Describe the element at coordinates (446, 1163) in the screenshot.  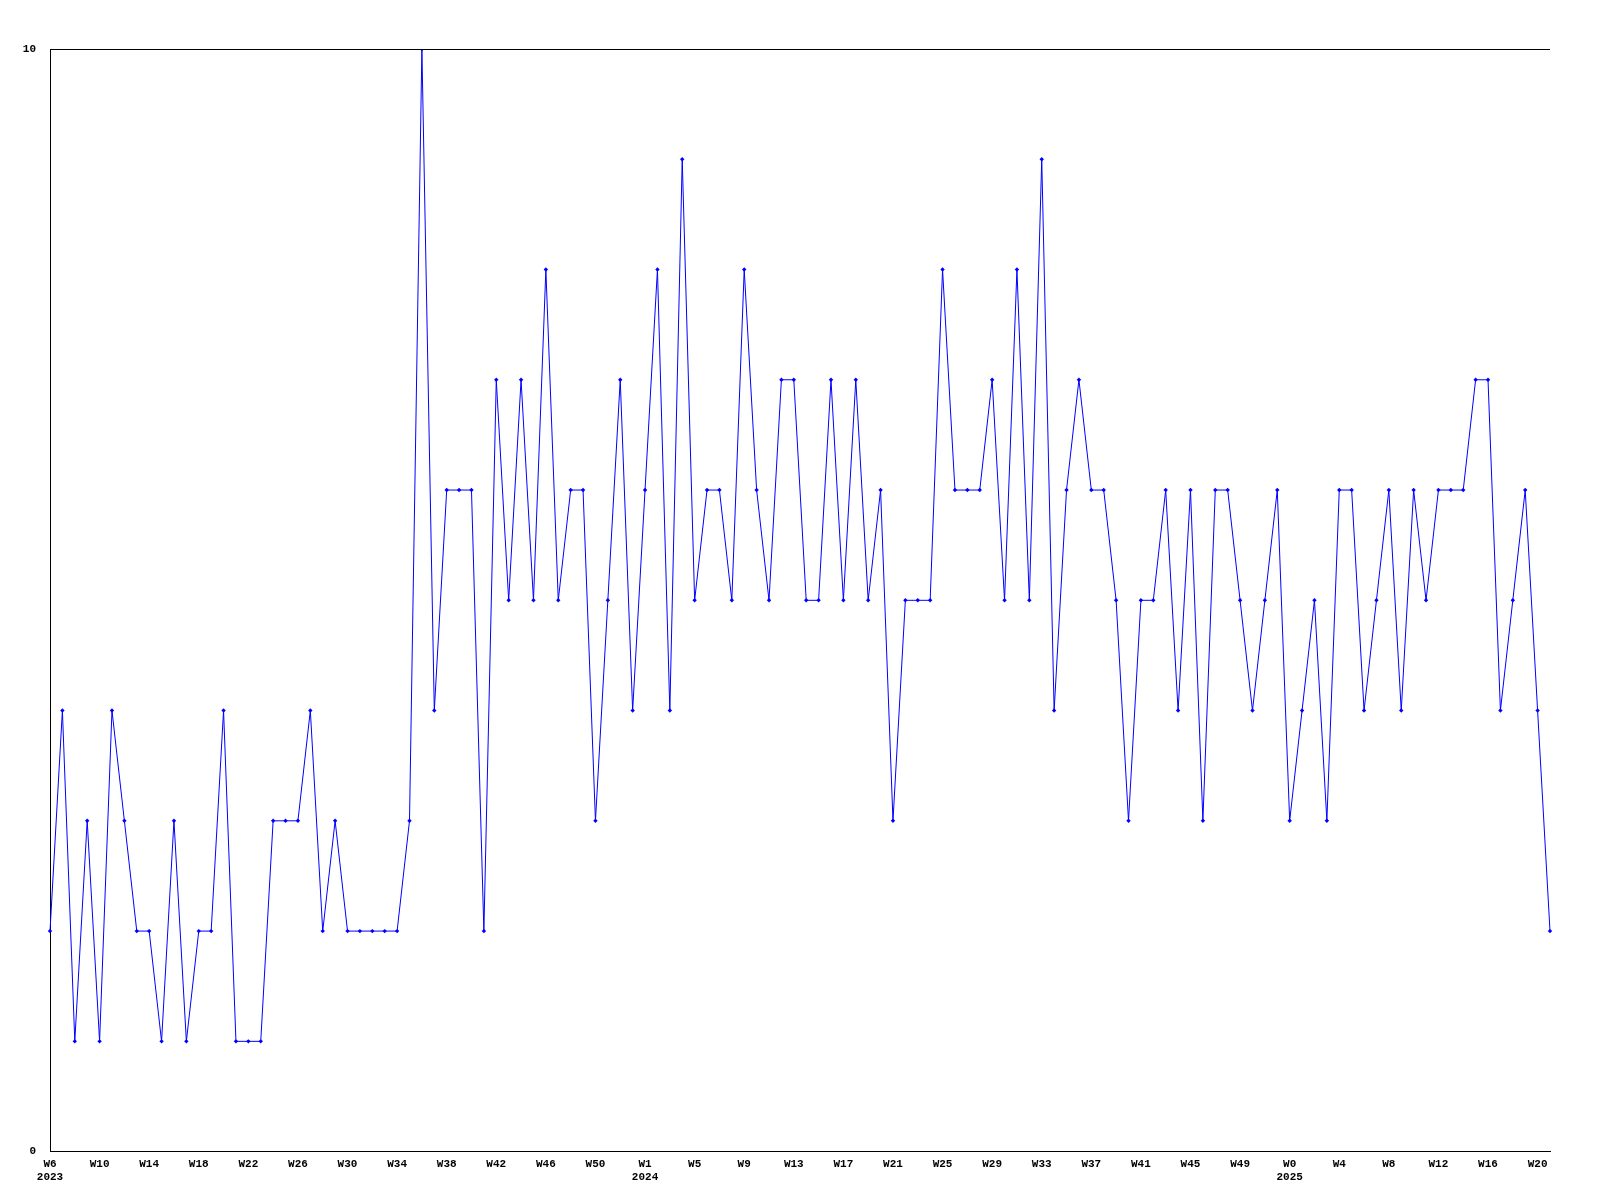
I see `x-tick-label: W38` at that location.